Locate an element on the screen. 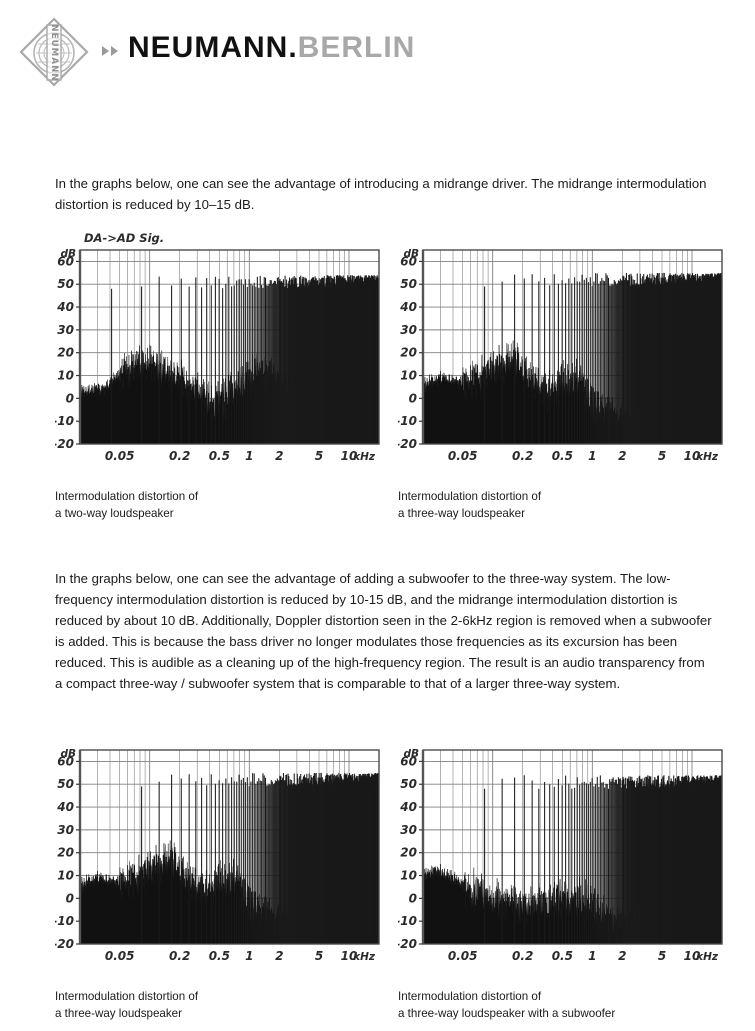 The image size is (755, 1031). svg-text: DA->AD Sig. is located at coordinates (124, 238).